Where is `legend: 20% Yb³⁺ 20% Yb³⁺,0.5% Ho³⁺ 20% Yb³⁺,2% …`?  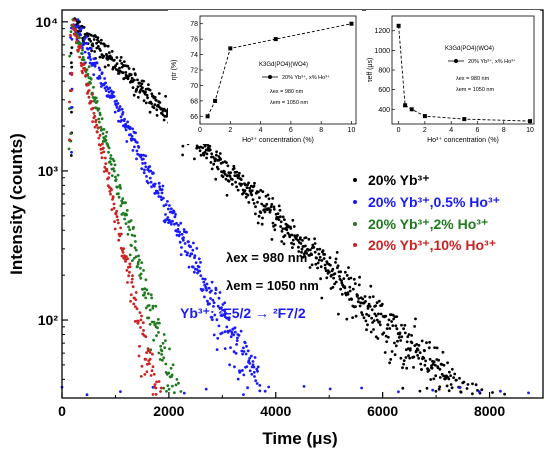 legend: 20% Yb³⁺ 20% Yb³⁺,0.5% Ho³⁺ 20% Yb³⁺,2% … is located at coordinates (426, 212).